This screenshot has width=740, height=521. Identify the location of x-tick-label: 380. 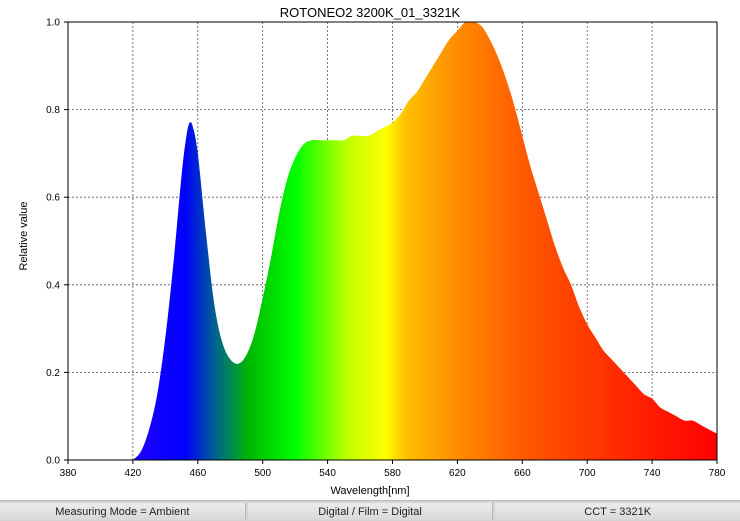
(68, 473).